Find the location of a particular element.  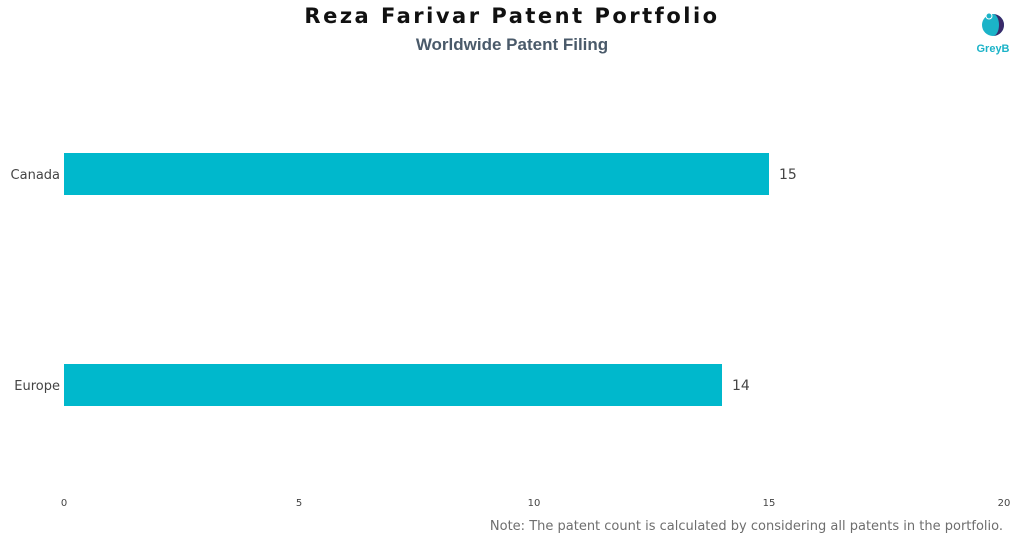

bar-europe is located at coordinates (393, 385).